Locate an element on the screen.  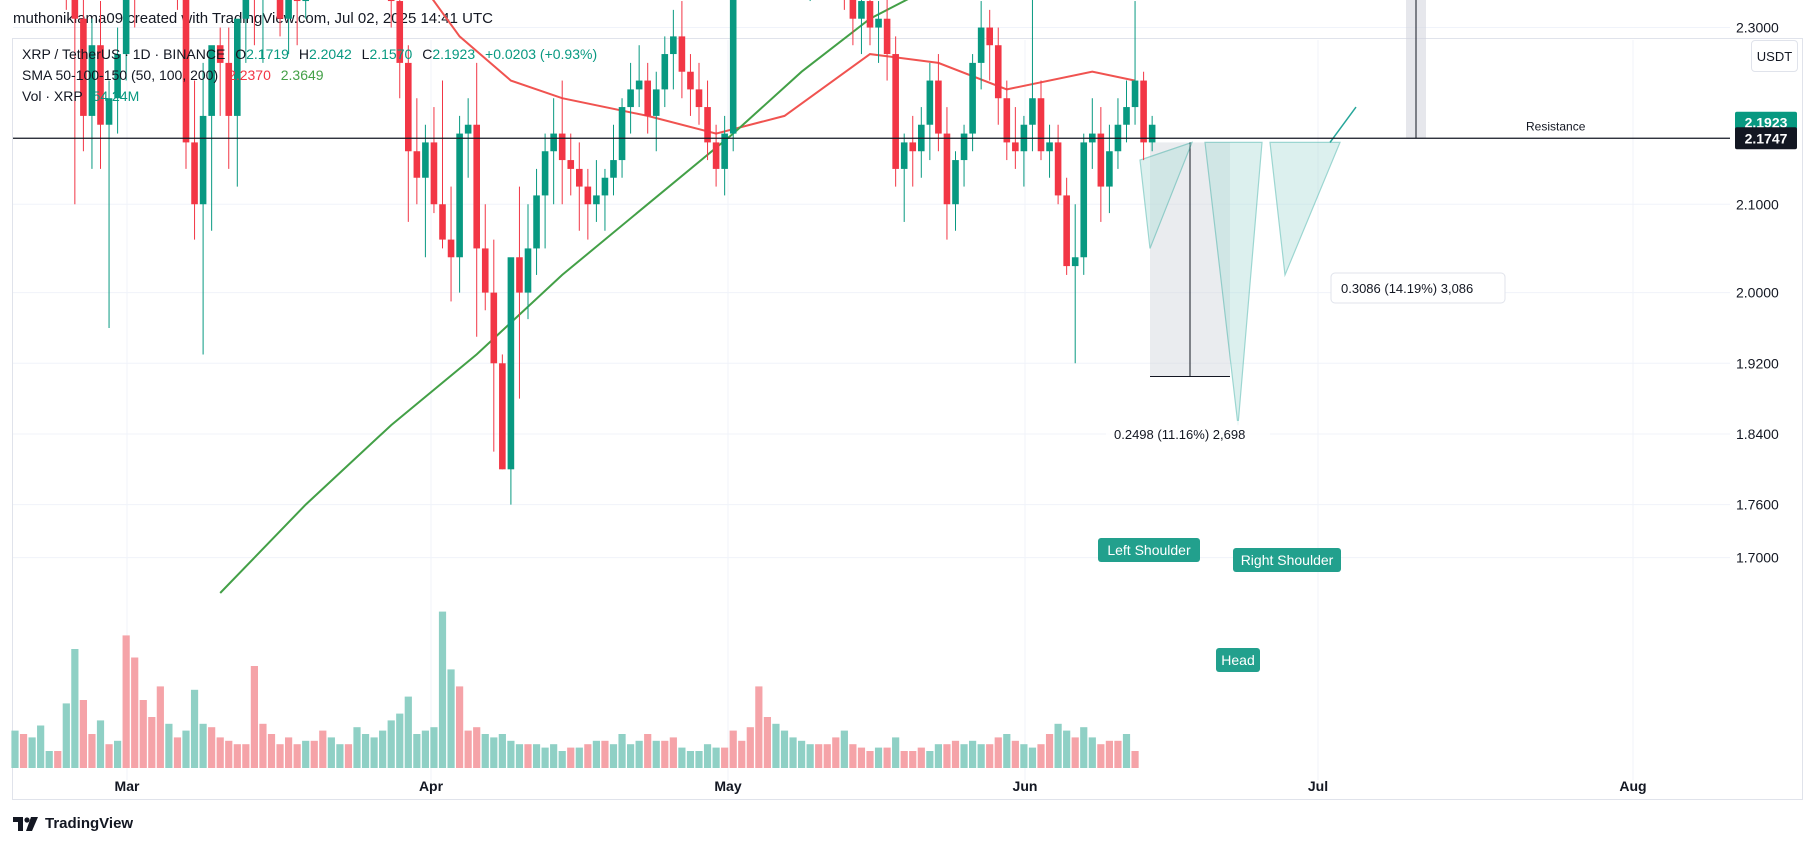
volume-label: Vol · XRP is located at coordinates (52, 96).